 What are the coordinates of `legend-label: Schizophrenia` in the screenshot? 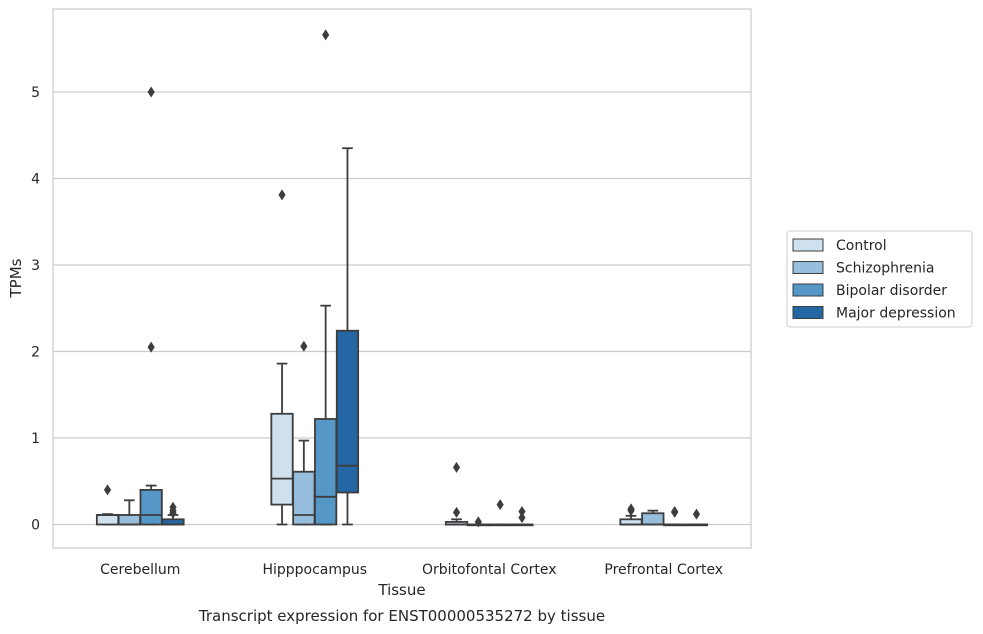 It's located at (885, 269).